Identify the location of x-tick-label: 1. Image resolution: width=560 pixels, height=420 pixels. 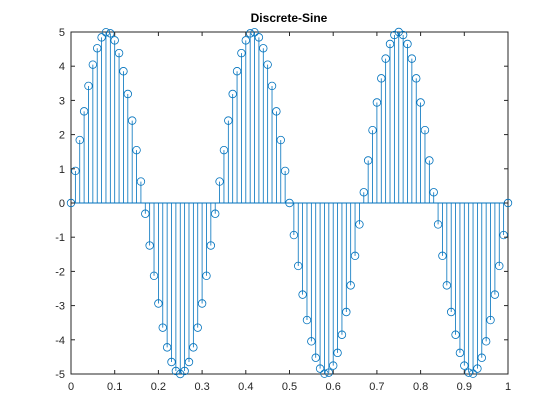
(508, 387).